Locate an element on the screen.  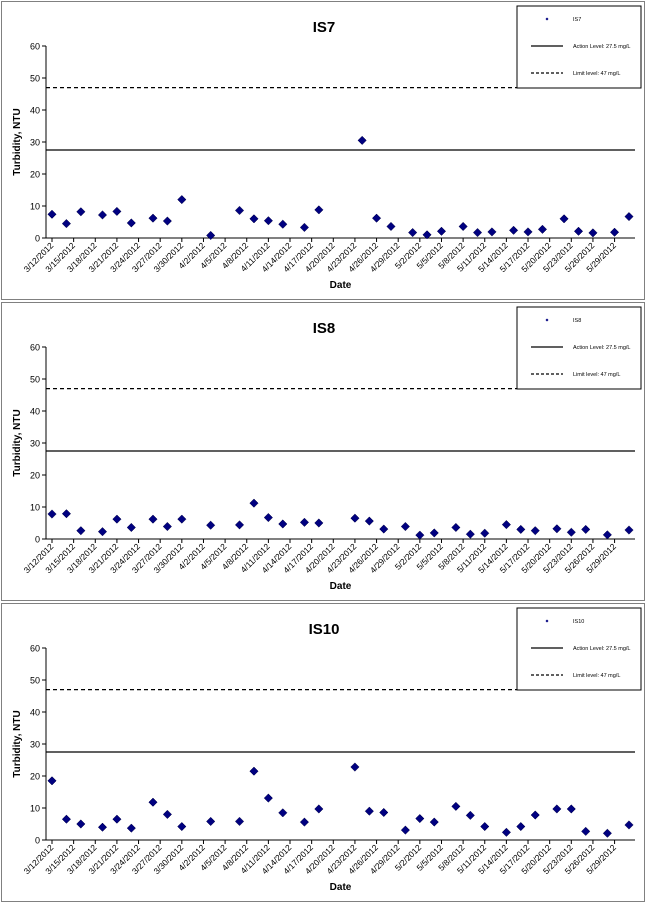
y-tick-label: 50 is located at coordinates (35, 380).